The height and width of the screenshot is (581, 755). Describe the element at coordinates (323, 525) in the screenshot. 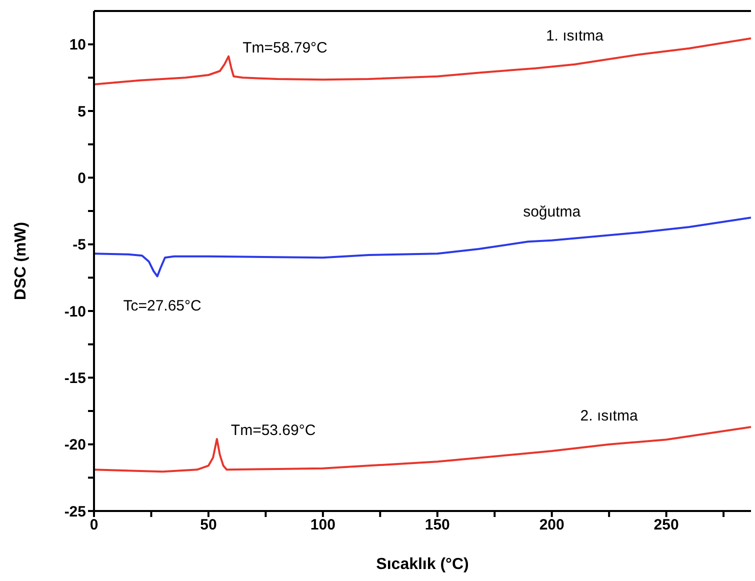

I see `x-tick-label: 100` at that location.